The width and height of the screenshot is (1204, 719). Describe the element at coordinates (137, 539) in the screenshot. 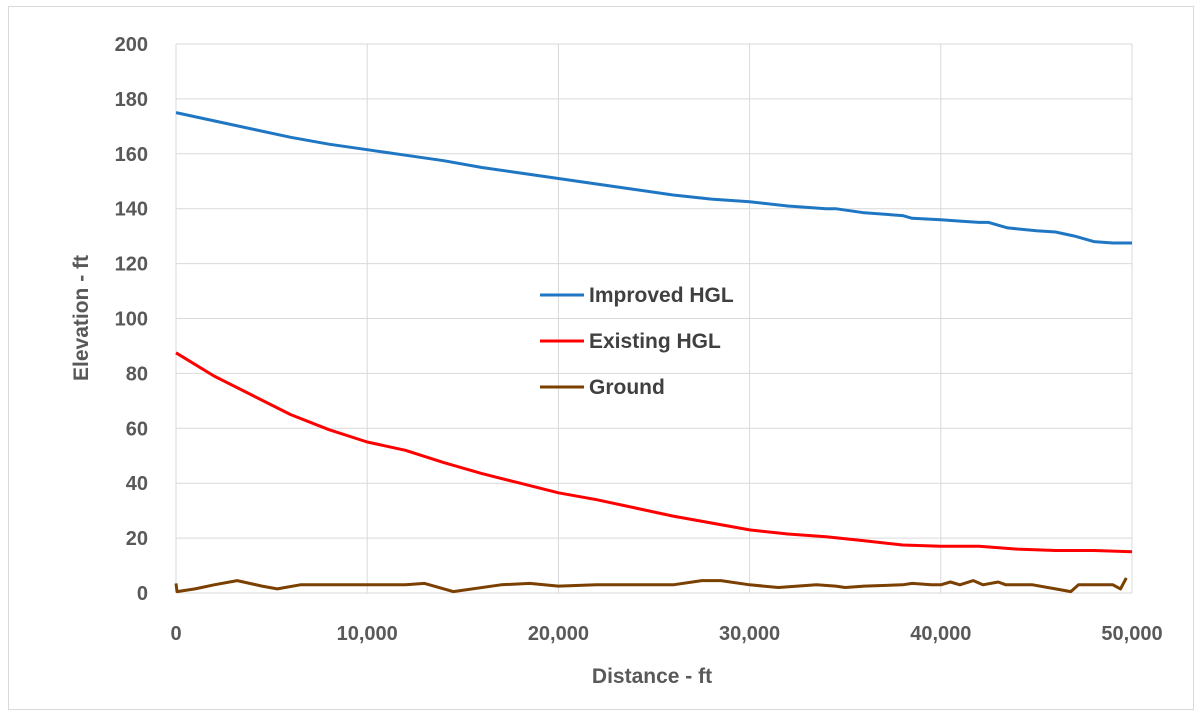

I see `y-tick-label: 20` at that location.